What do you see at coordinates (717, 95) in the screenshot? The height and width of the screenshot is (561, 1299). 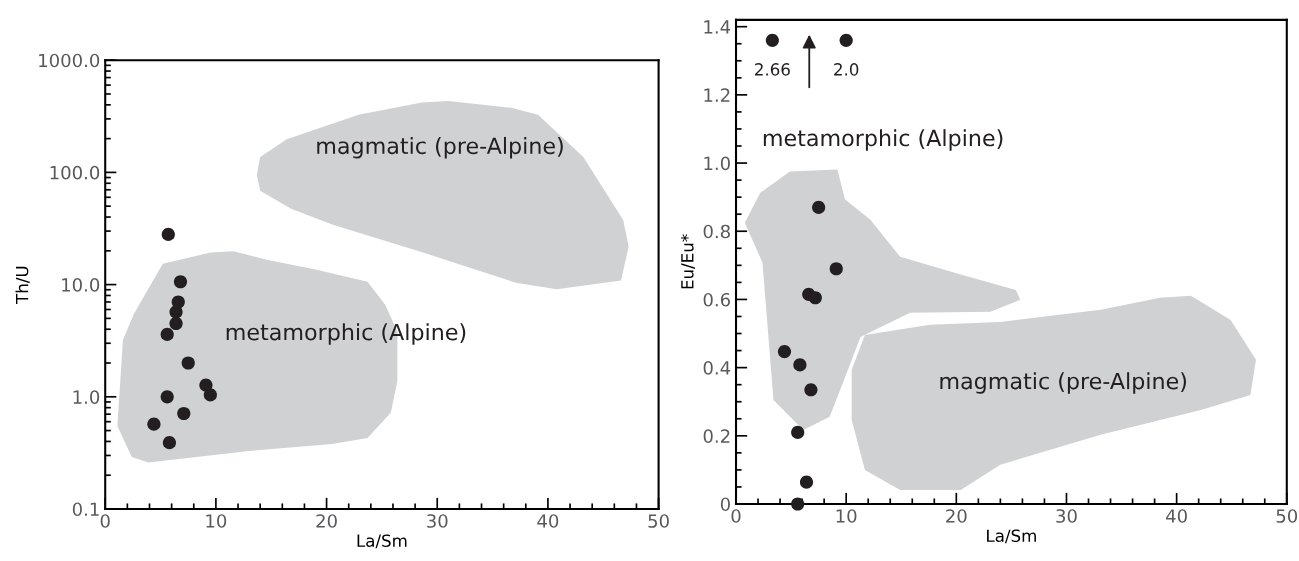 I see `y-tick-label: 1.2` at bounding box center [717, 95].